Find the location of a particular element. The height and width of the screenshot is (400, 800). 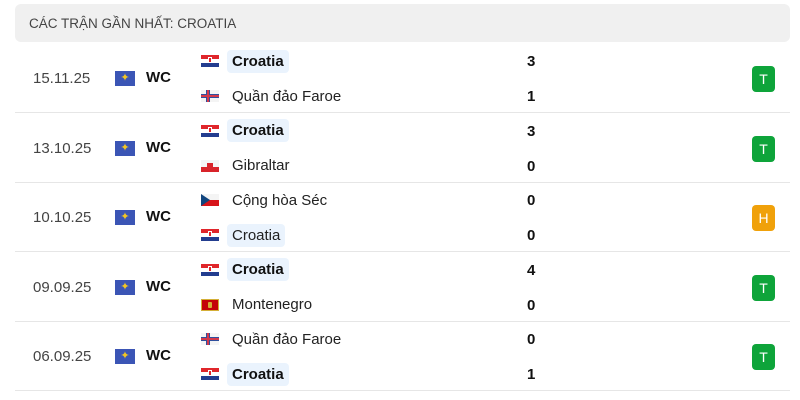

away-team: Gibraltar is located at coordinates (248, 166).